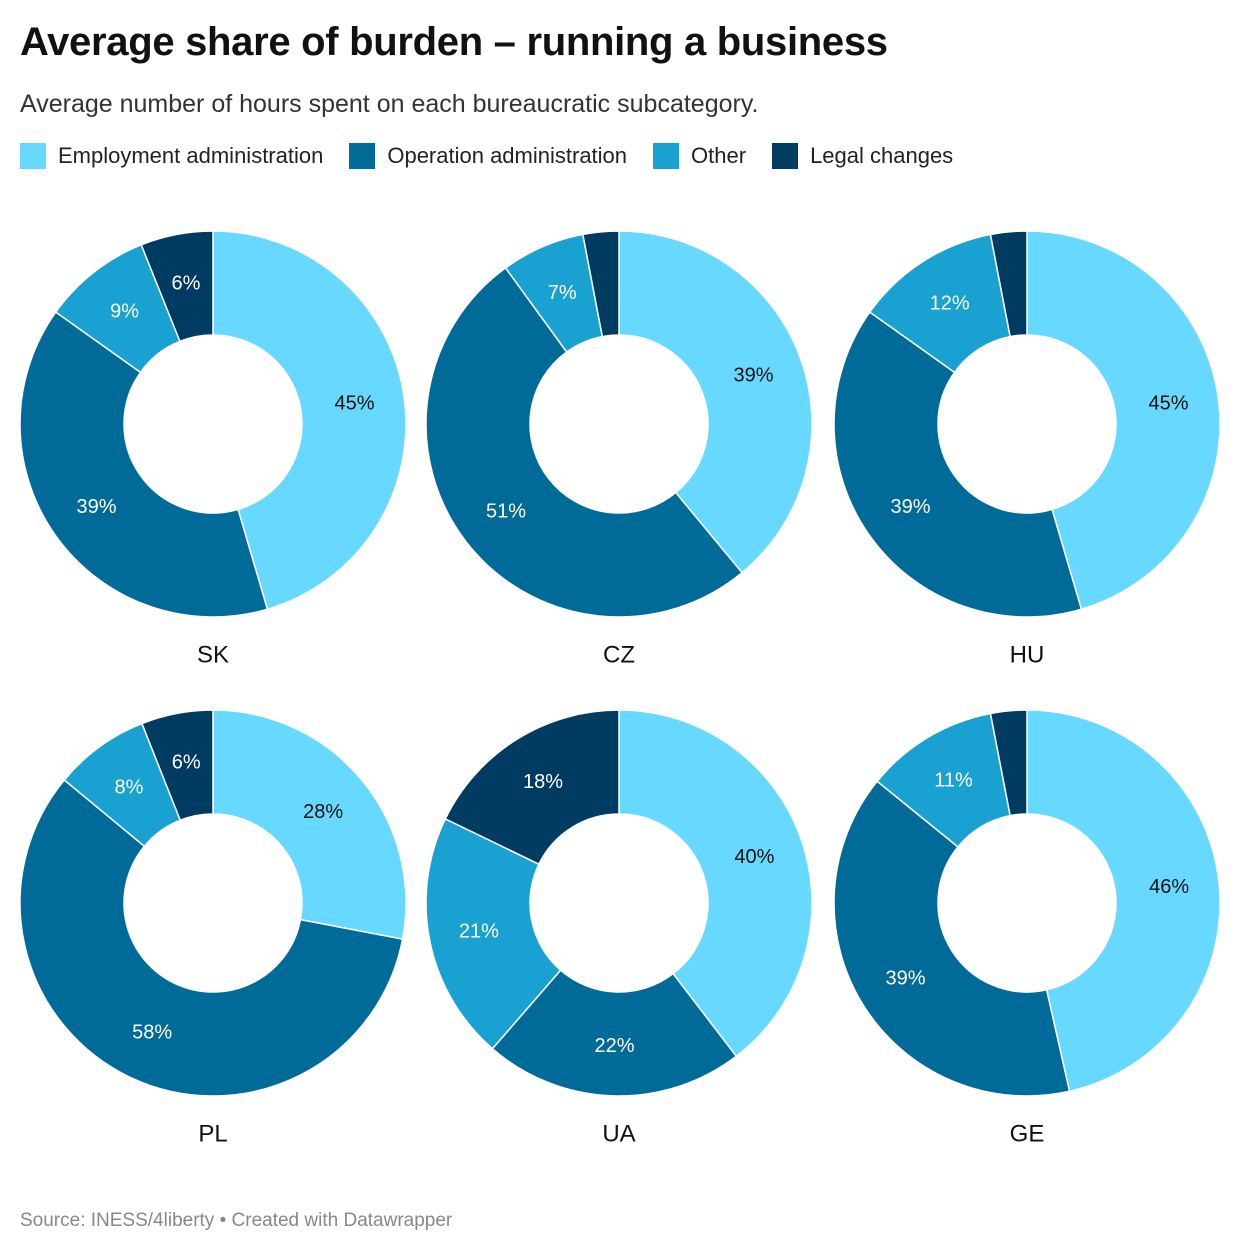 The width and height of the screenshot is (1240, 1254). Describe the element at coordinates (152, 1032) in the screenshot. I see `data-label: 58%` at that location.